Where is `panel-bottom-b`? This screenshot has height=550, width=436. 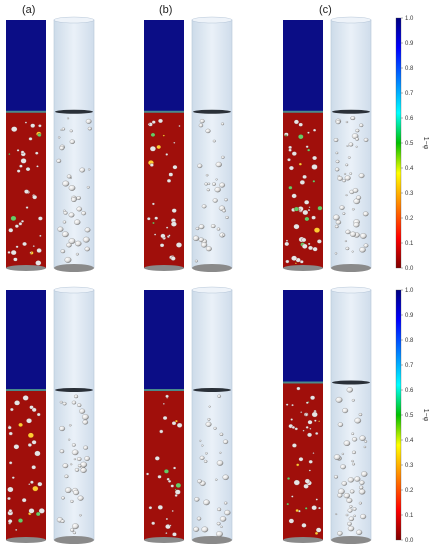
panel-bottom-b is located at coordinates (188, 415).